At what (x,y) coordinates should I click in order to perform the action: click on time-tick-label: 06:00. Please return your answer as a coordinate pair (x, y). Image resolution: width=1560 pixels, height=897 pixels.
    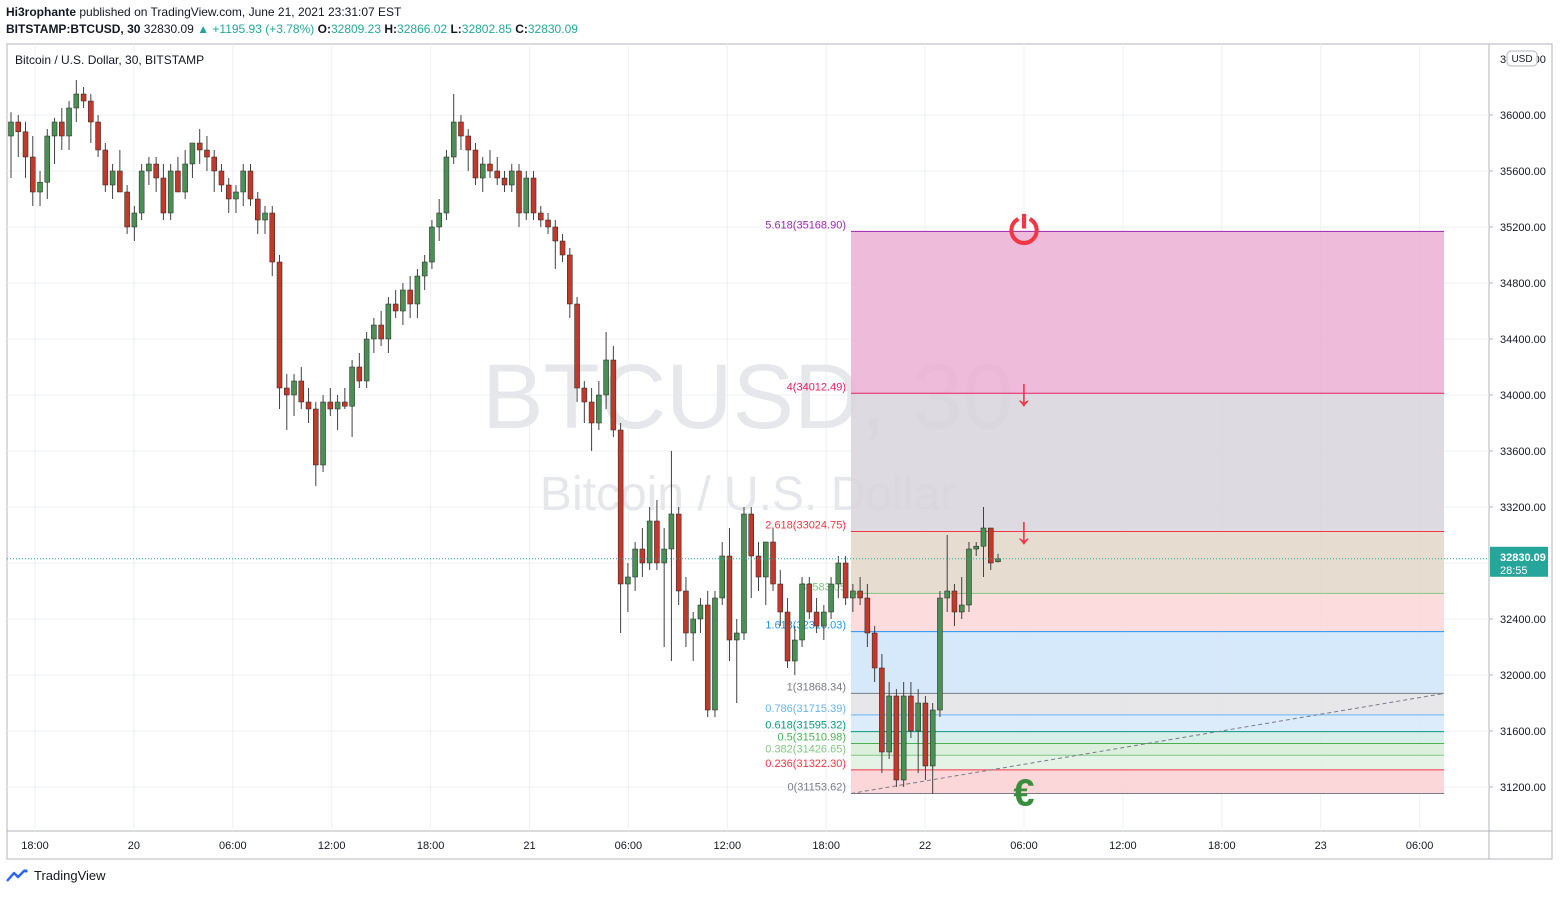
    Looking at the image, I should click on (629, 846).